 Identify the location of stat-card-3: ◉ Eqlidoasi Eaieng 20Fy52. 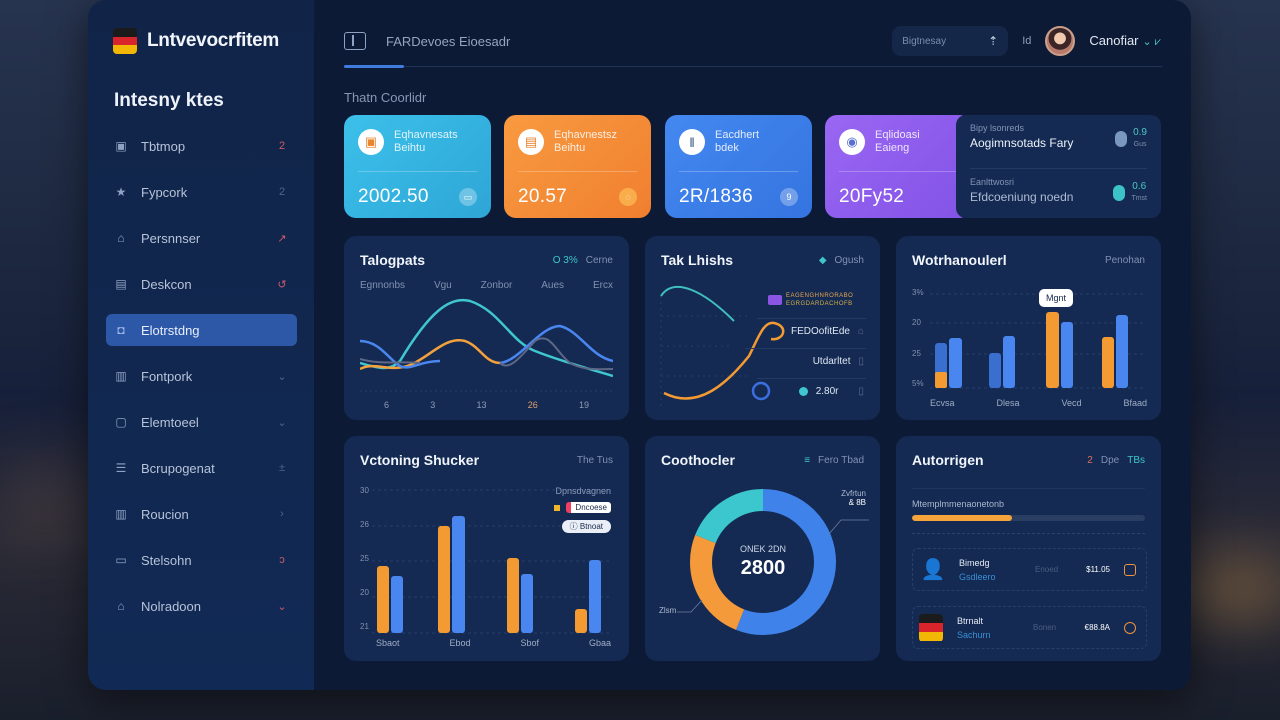
(898, 166).